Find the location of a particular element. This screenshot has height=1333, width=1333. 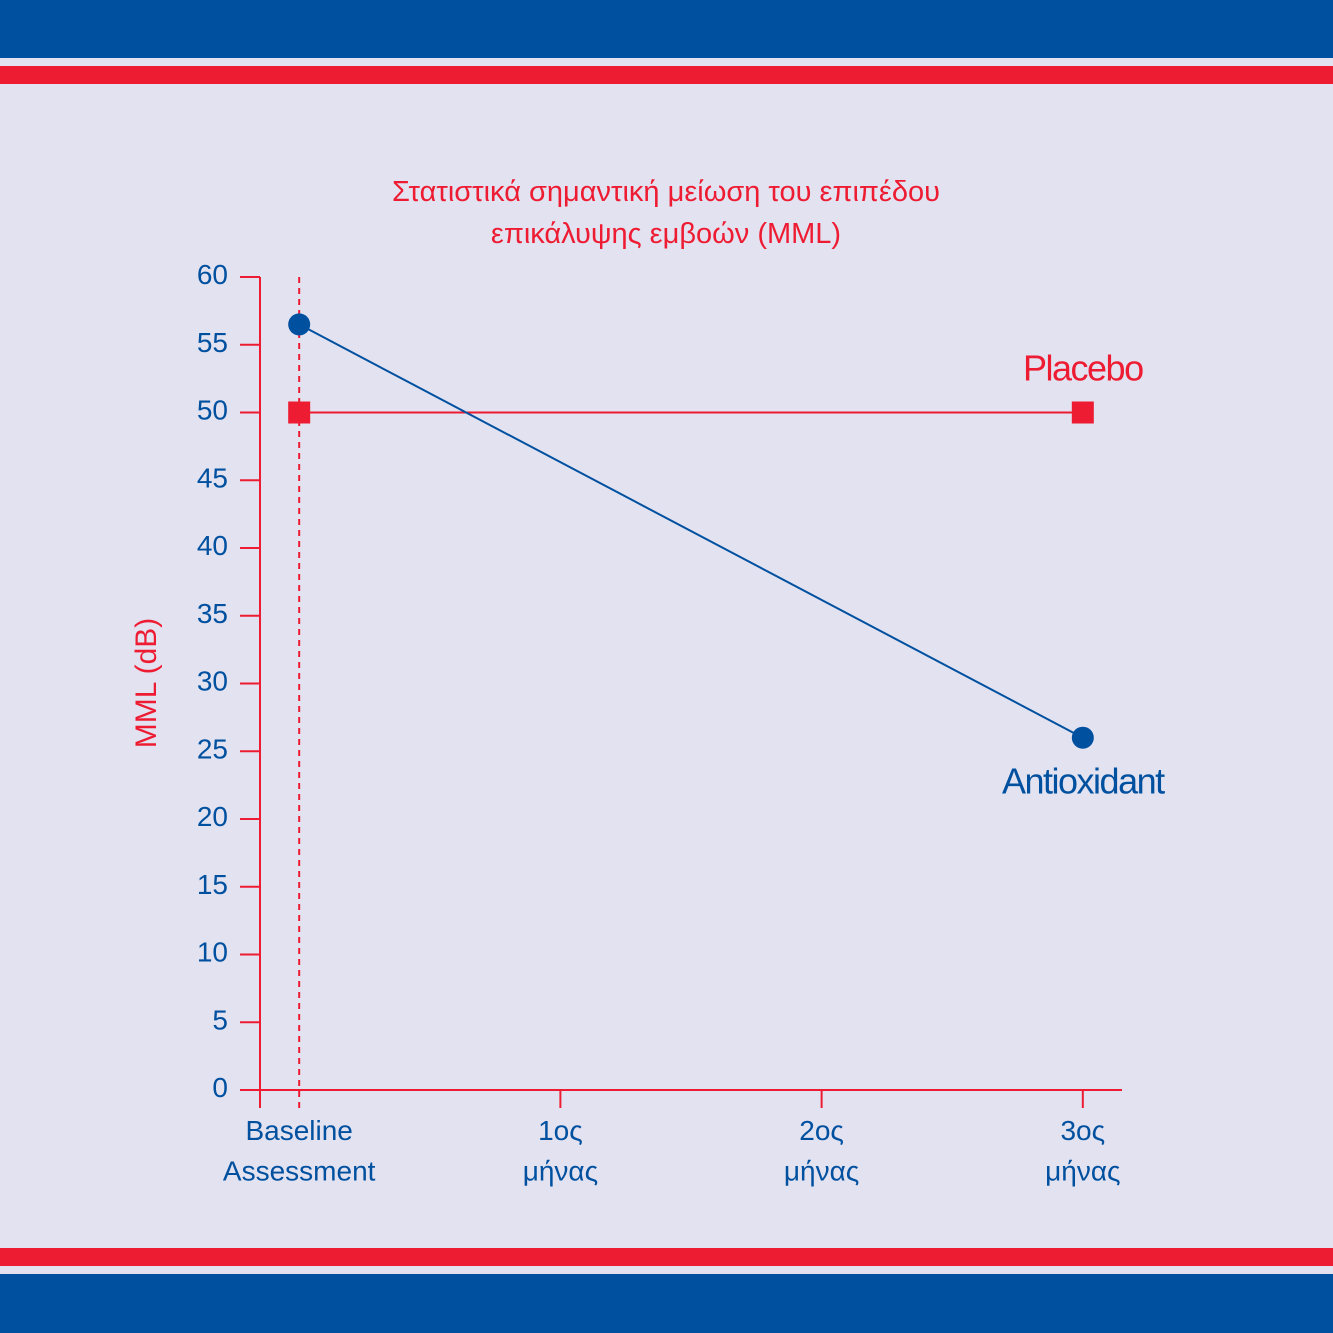

x-tick-label: Baseline Assessment is located at coordinates (299, 1151).